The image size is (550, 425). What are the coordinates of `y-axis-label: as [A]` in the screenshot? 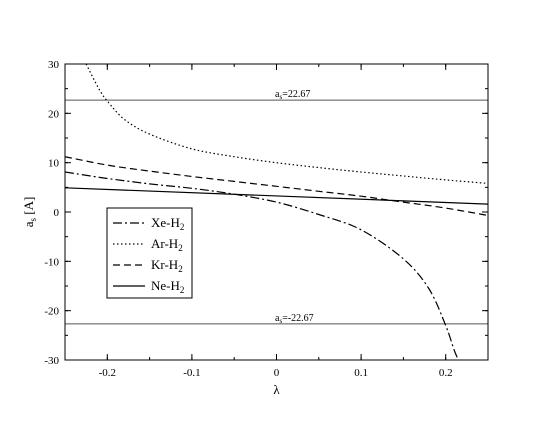 It's located at (29, 212).